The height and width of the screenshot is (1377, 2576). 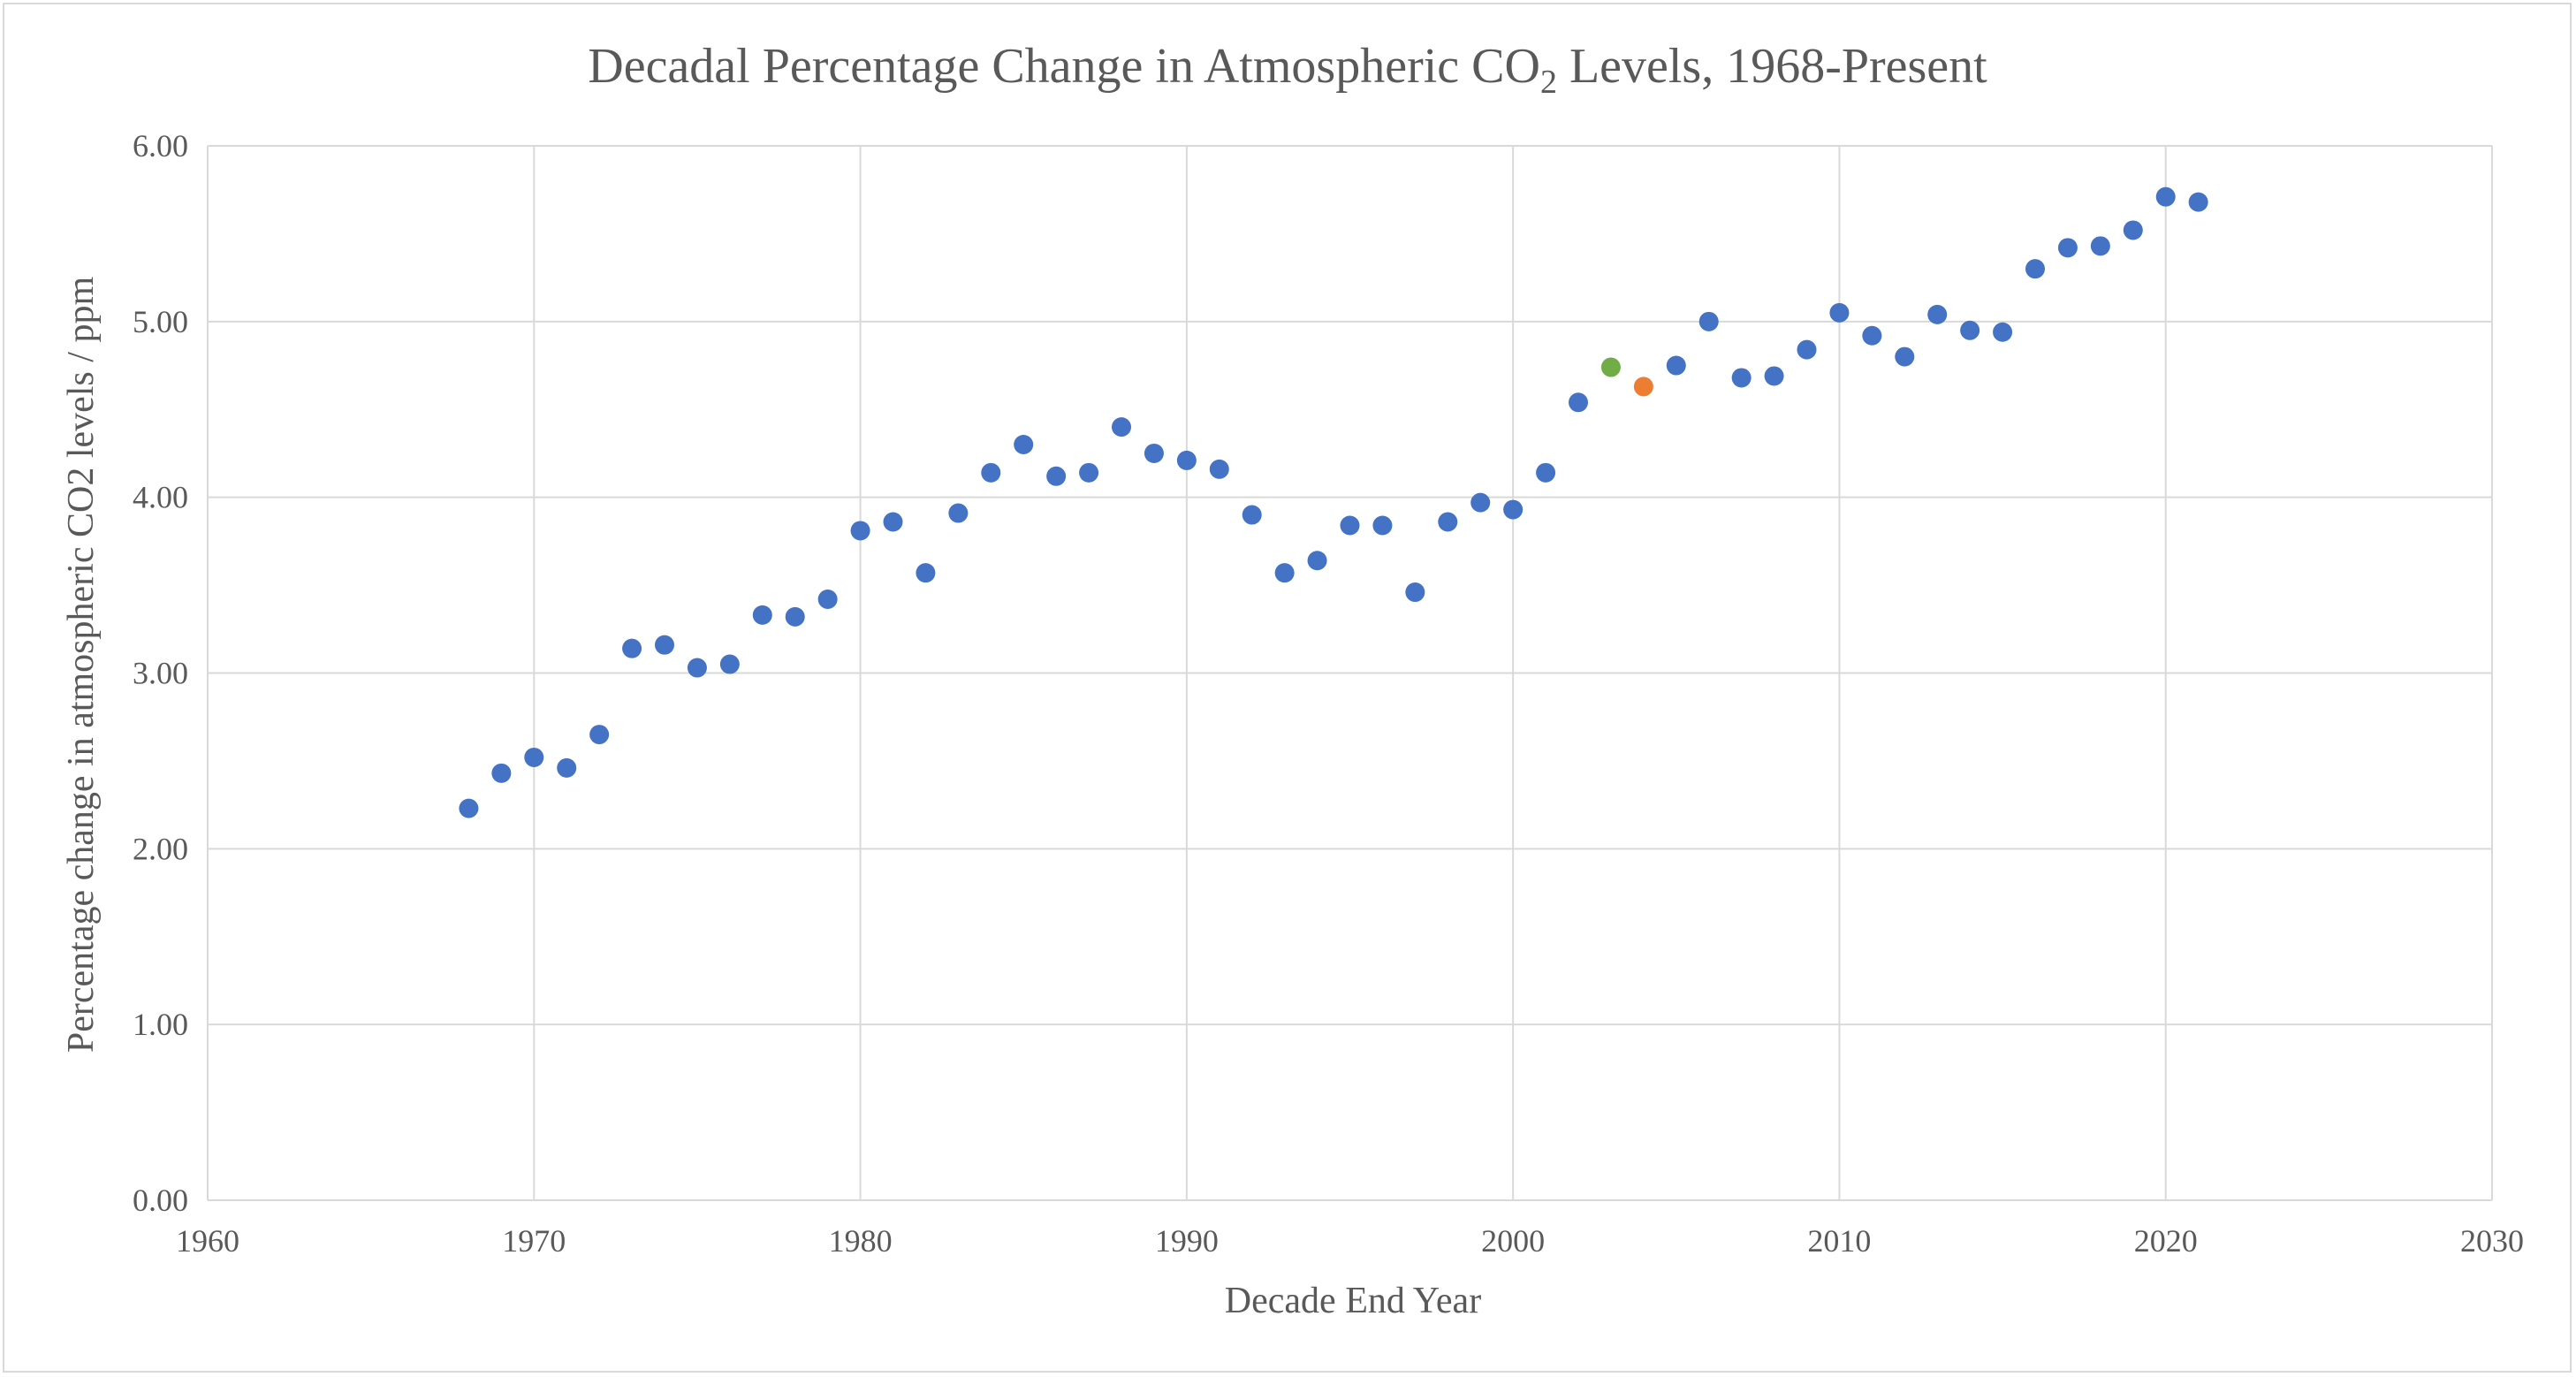 I want to click on y-tick-label: 2.00, so click(x=161, y=848).